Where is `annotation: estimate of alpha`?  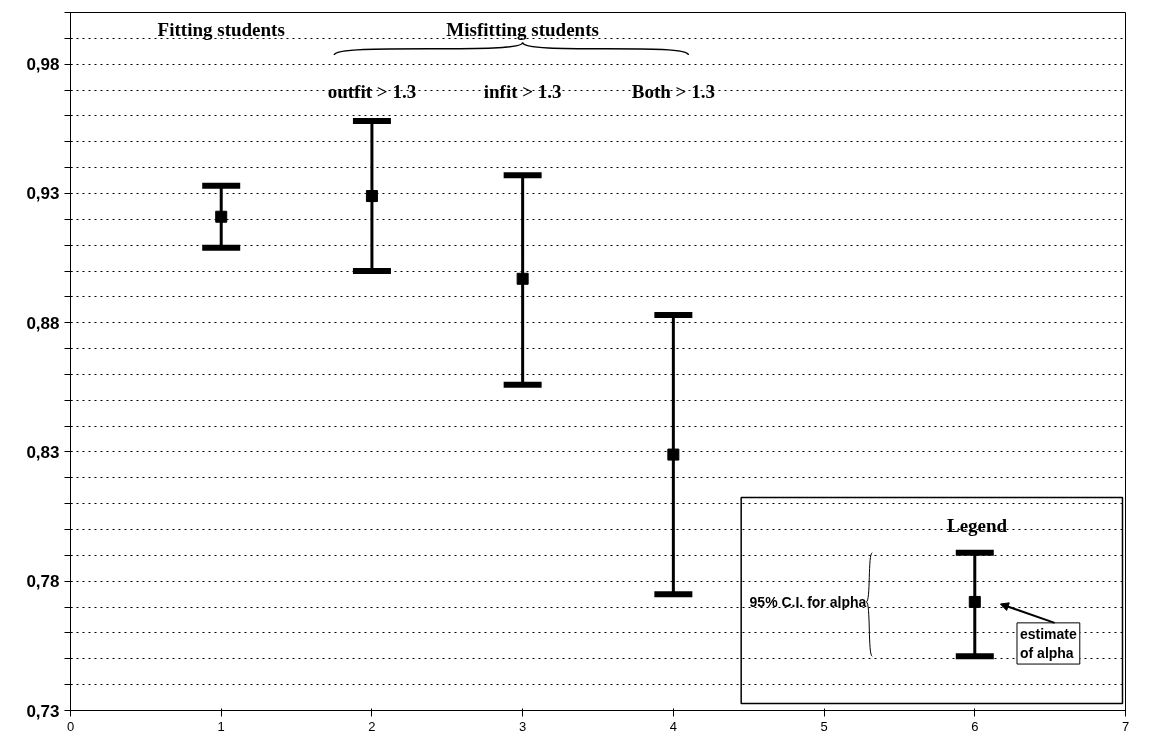
annotation: estimate of alpha is located at coordinates (1048, 643).